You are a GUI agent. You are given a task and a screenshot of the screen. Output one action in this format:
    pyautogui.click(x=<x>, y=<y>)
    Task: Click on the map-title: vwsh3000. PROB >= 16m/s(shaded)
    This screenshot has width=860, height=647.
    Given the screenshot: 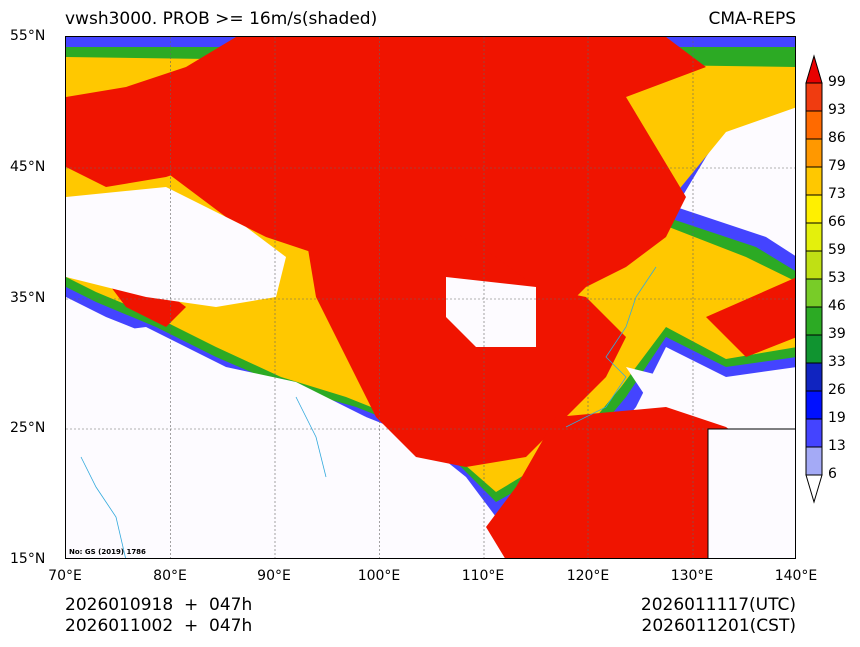 What is the action you would take?
    pyautogui.click(x=221, y=19)
    